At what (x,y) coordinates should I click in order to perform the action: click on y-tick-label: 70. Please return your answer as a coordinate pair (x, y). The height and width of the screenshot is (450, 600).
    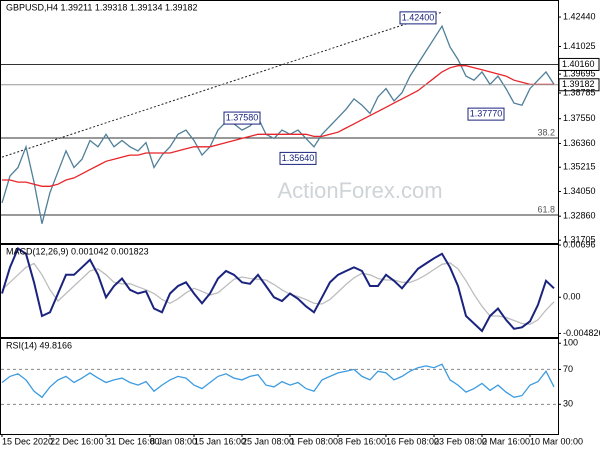
    Looking at the image, I should click on (568, 369).